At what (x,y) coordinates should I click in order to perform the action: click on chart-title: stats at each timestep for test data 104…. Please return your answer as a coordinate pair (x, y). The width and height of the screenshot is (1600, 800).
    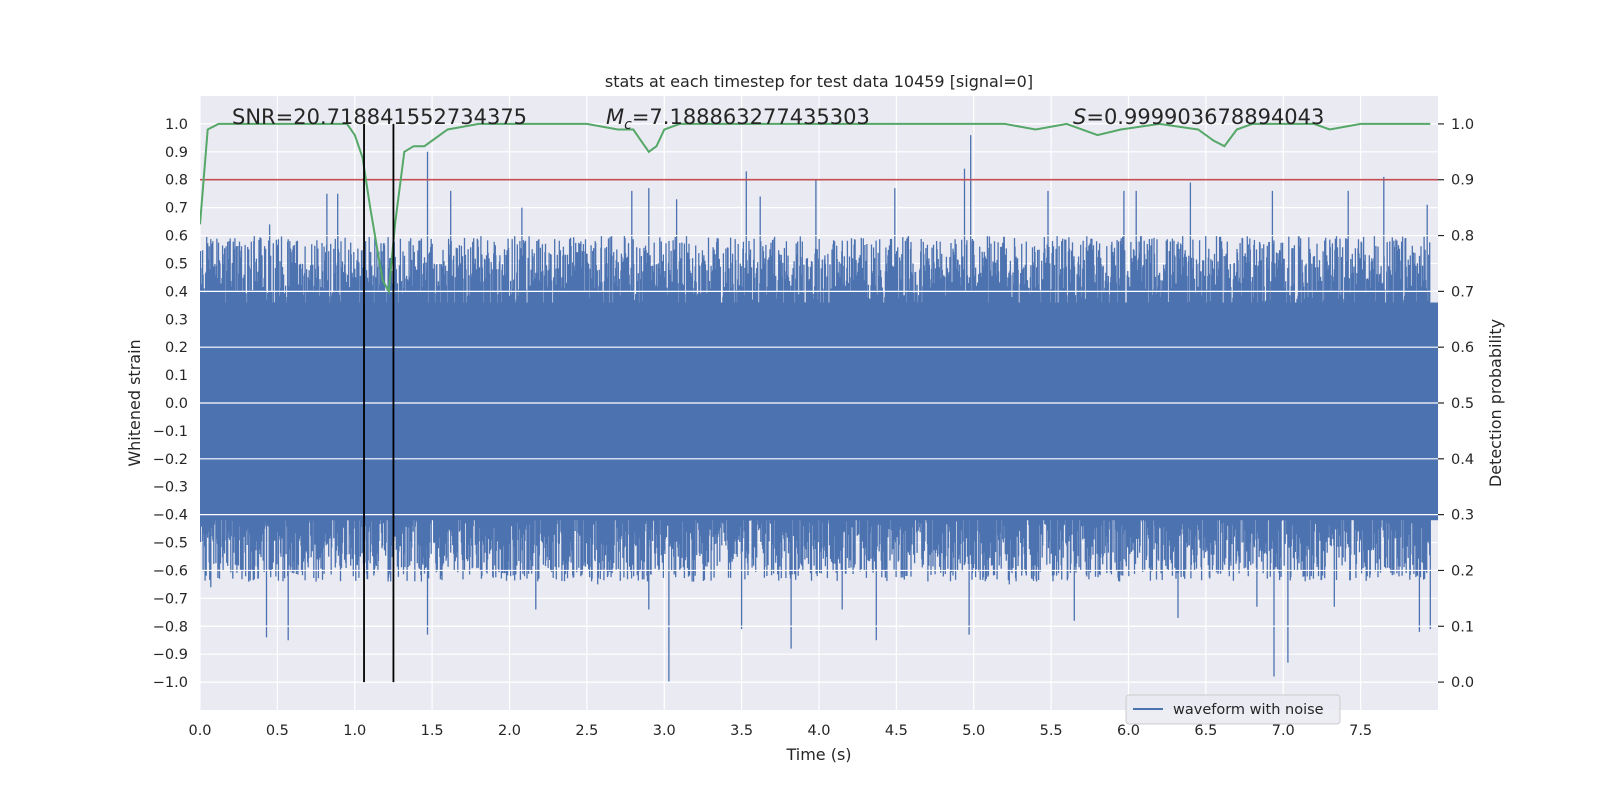
    Looking at the image, I should click on (819, 81).